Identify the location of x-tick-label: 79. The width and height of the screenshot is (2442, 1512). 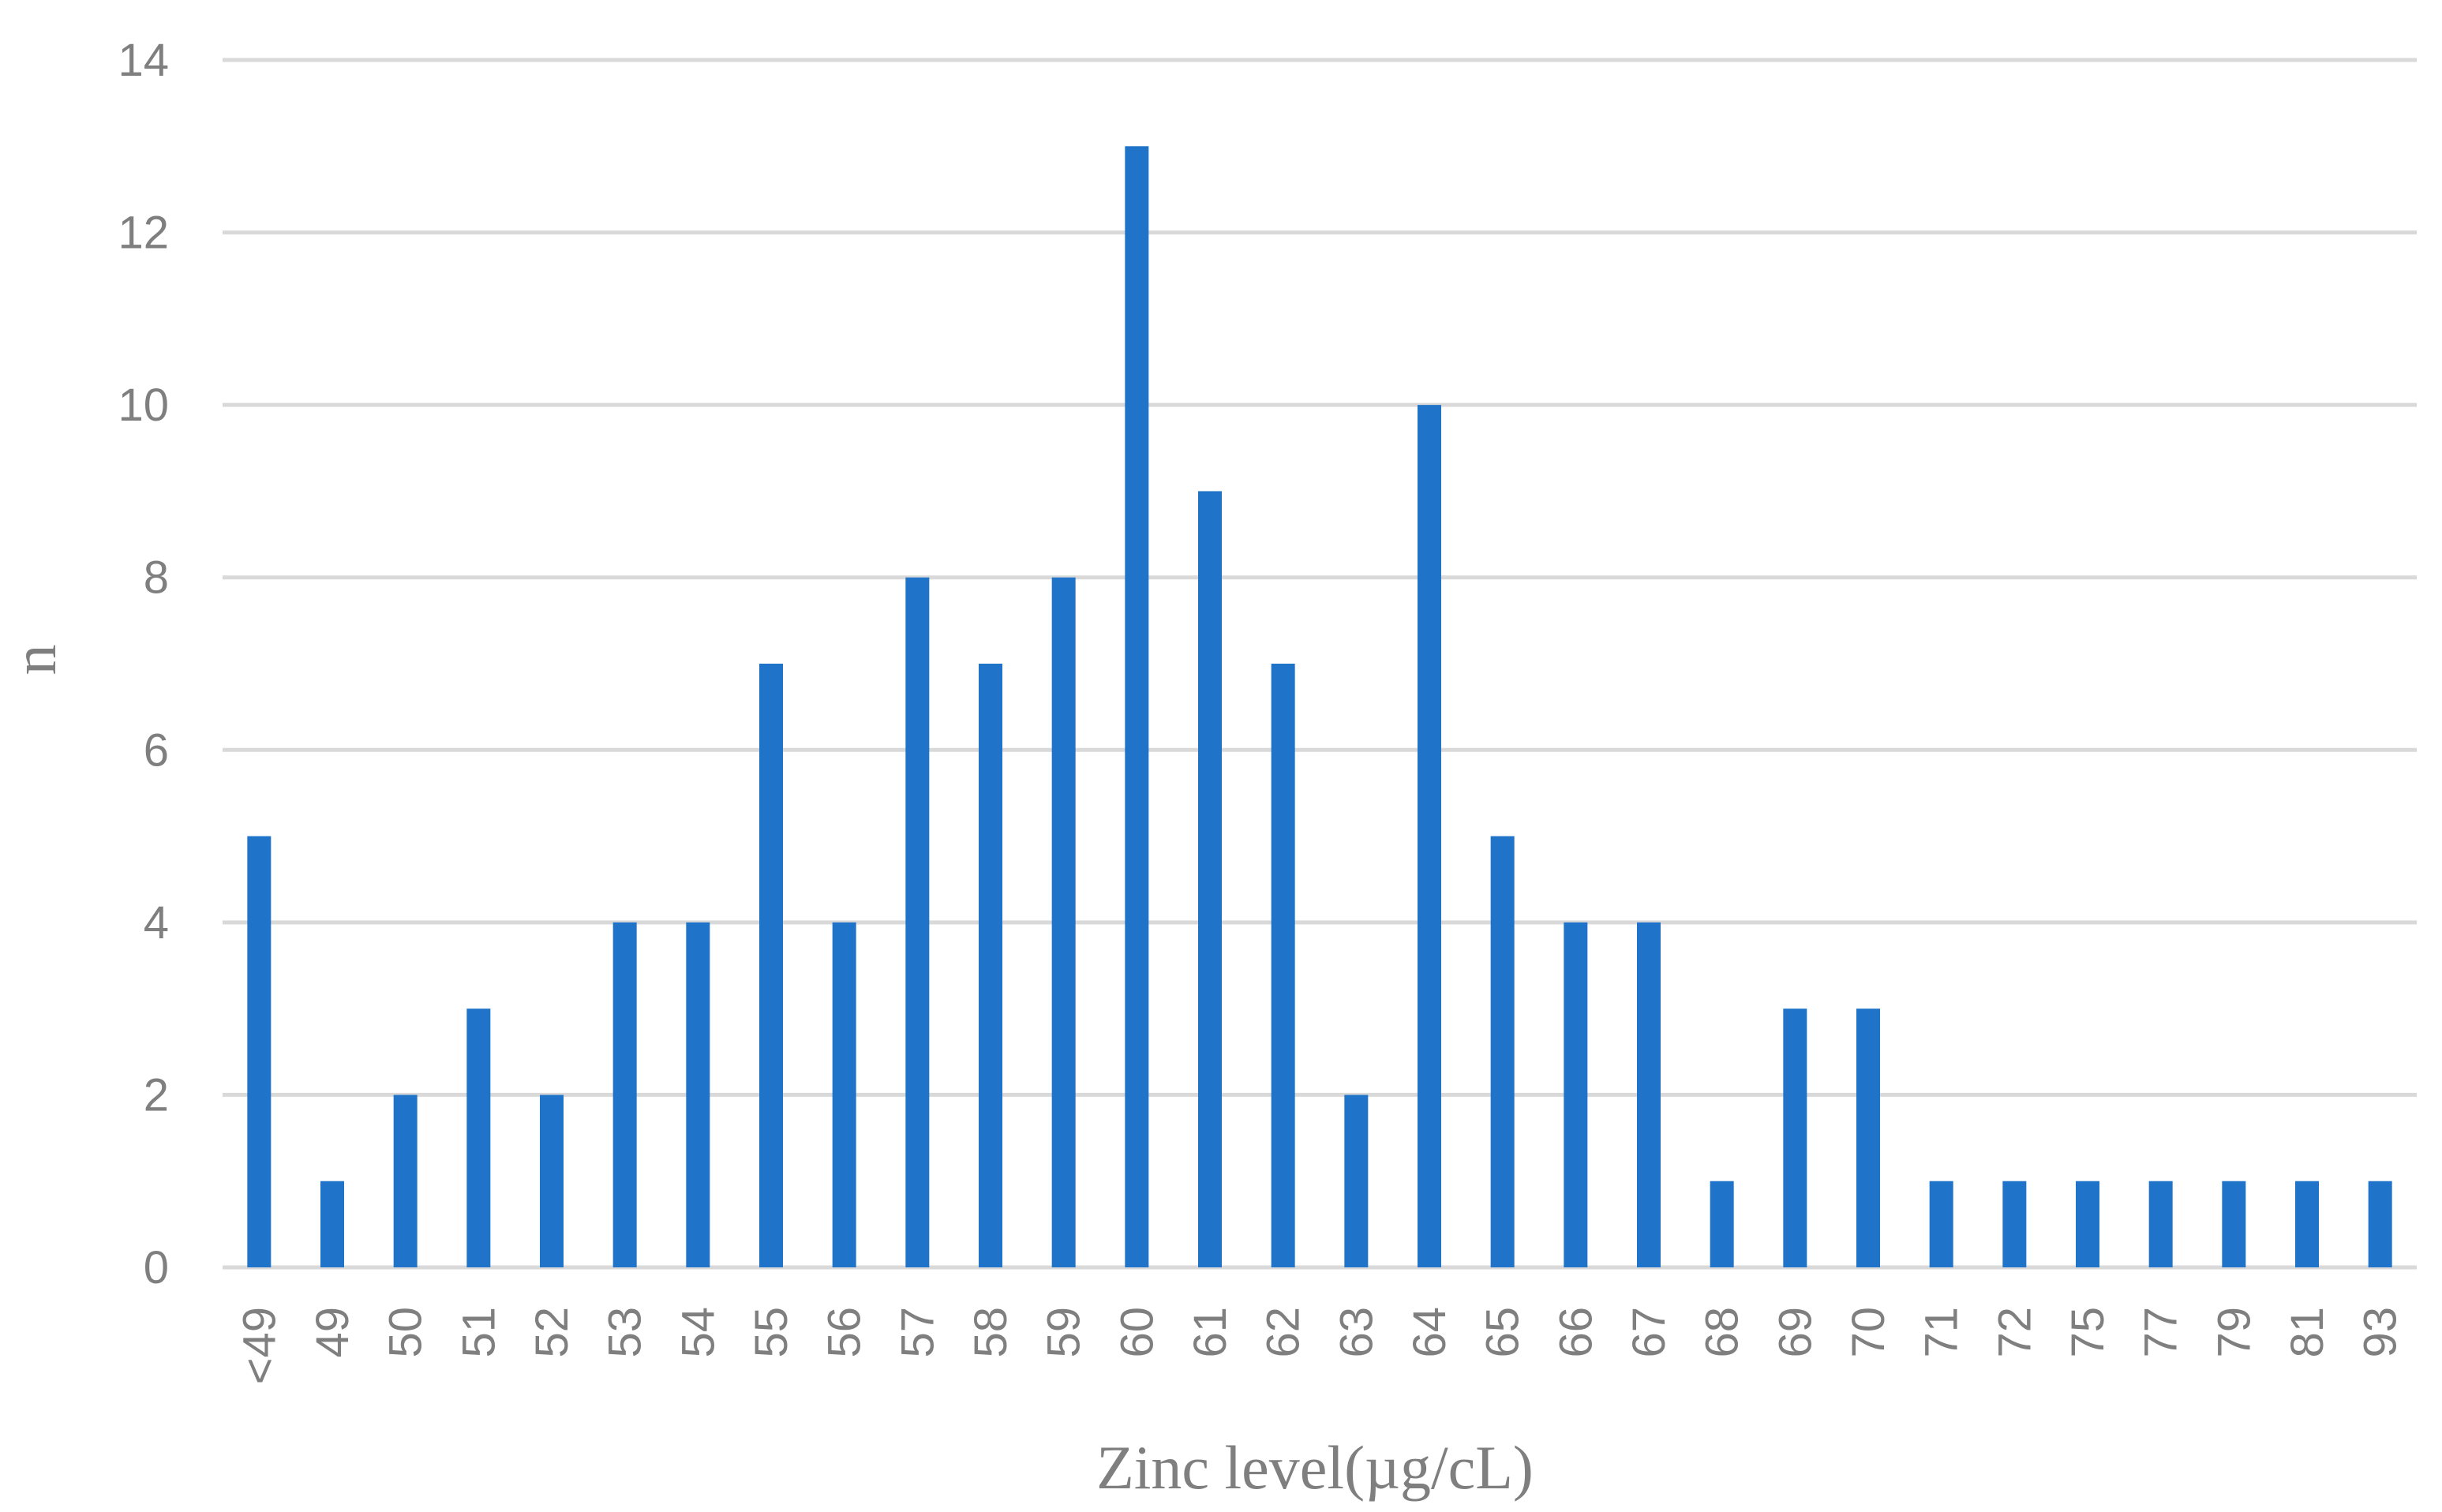
(2234, 1333).